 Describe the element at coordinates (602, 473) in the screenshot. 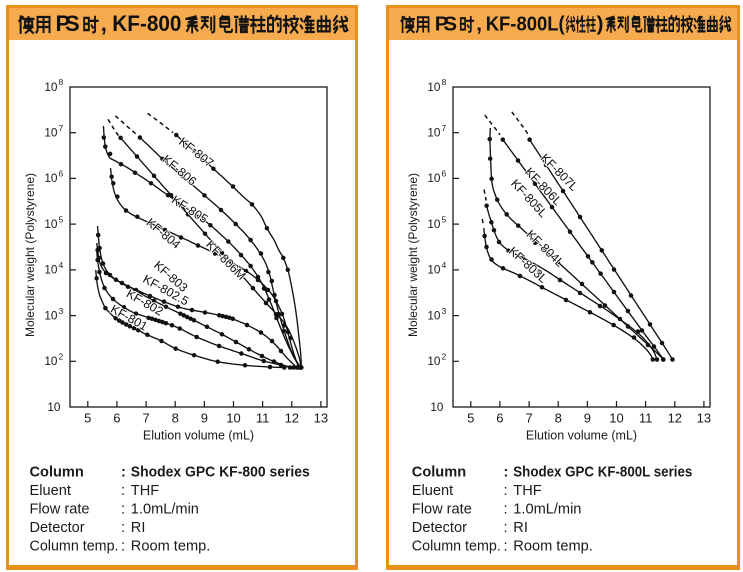

I see `svg-text: Shodex GPC KF-800L series` at that location.